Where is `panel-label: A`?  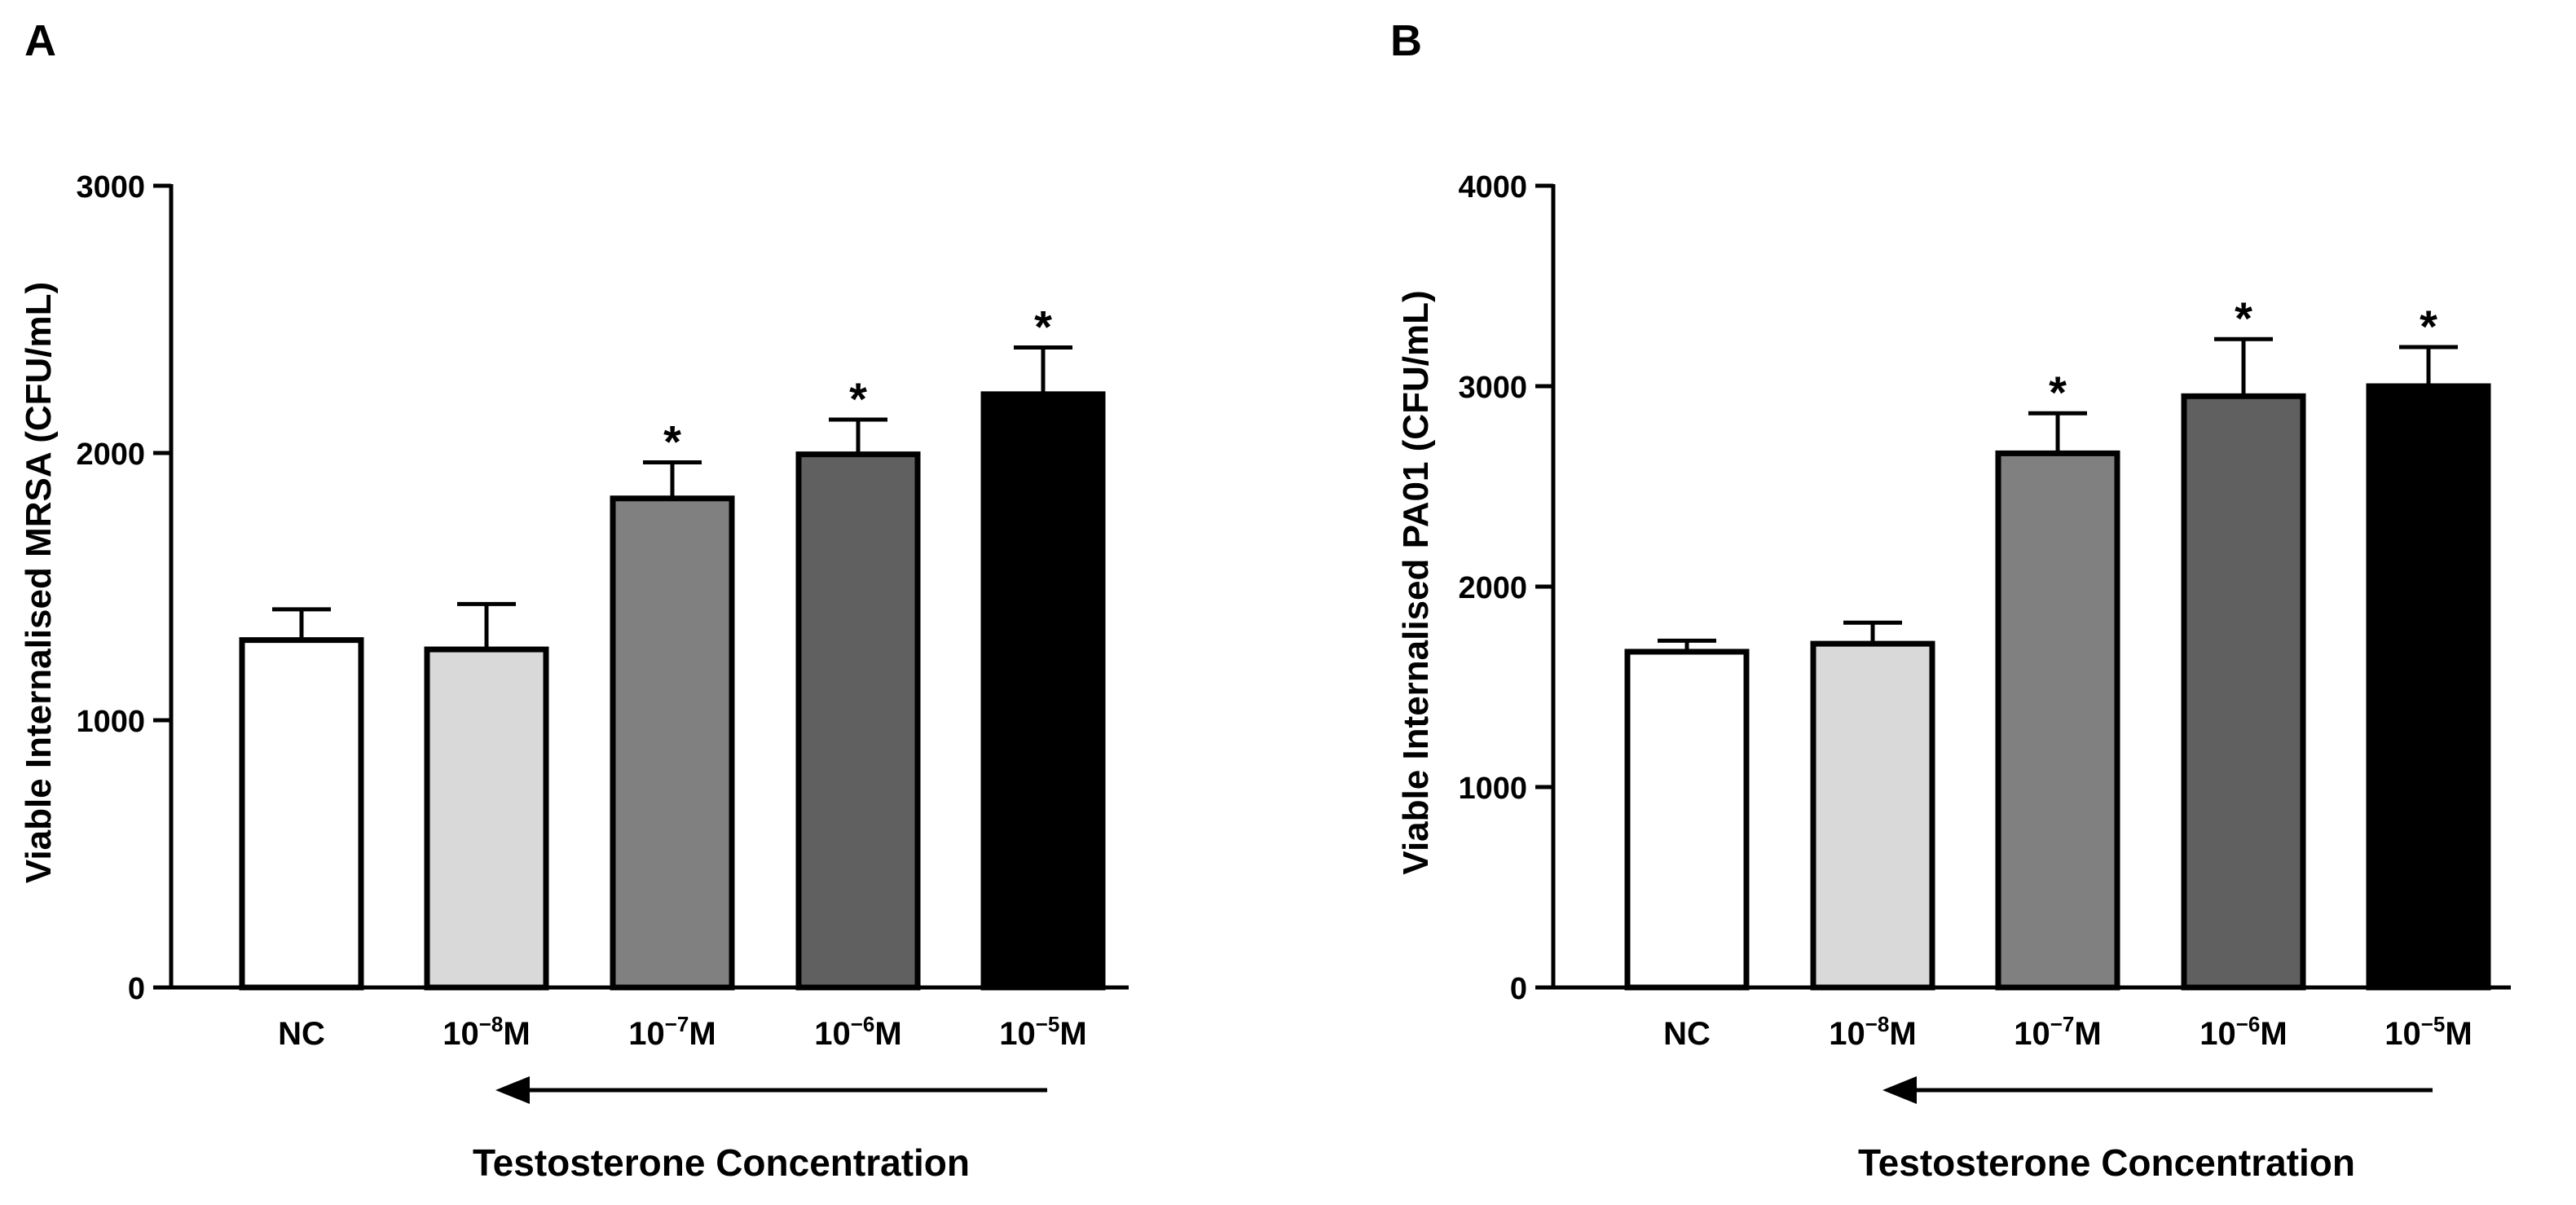 panel-label: A is located at coordinates (40, 41).